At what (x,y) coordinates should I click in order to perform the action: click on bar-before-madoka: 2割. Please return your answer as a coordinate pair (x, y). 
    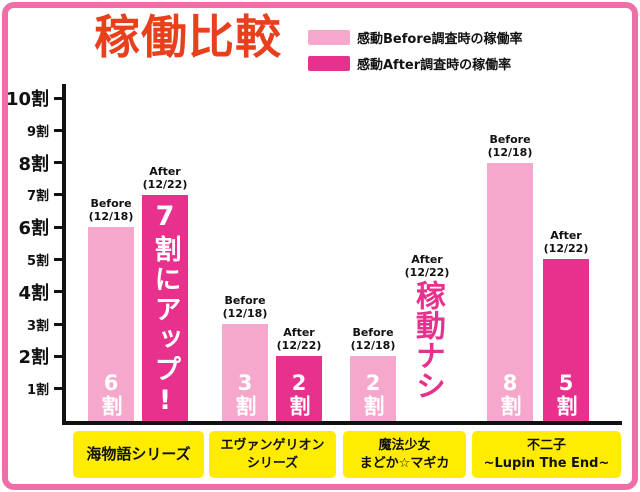
    Looking at the image, I should click on (373, 388).